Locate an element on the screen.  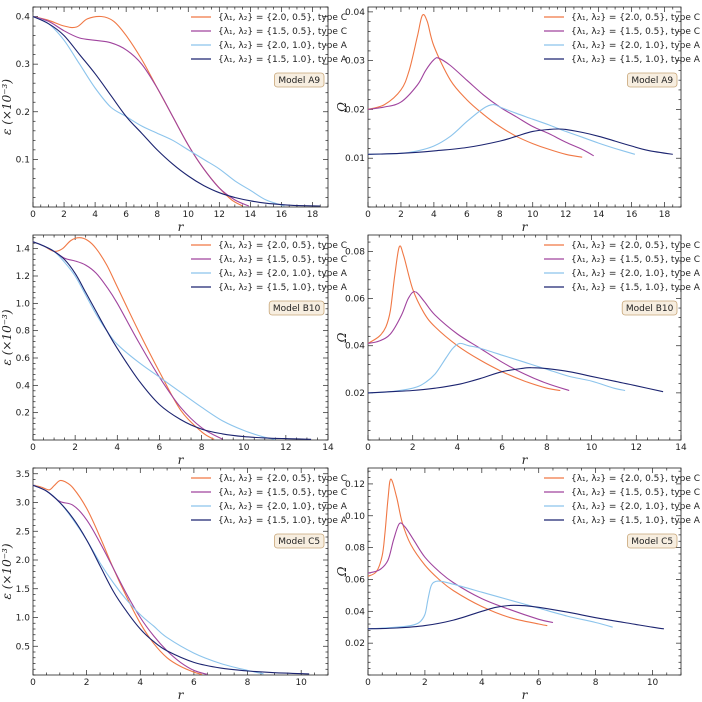
y-tick-label: 0.08 is located at coordinates (355, 252).